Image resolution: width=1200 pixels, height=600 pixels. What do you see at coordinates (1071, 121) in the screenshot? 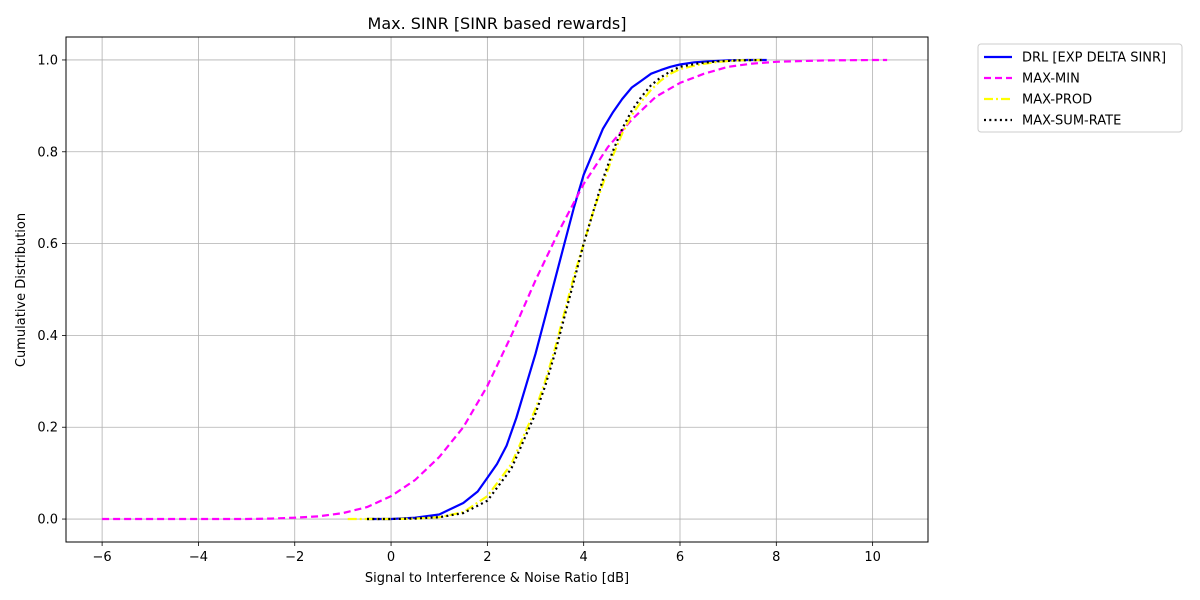
I see `legend-label: MAX-SUM-RATE` at bounding box center [1071, 121].